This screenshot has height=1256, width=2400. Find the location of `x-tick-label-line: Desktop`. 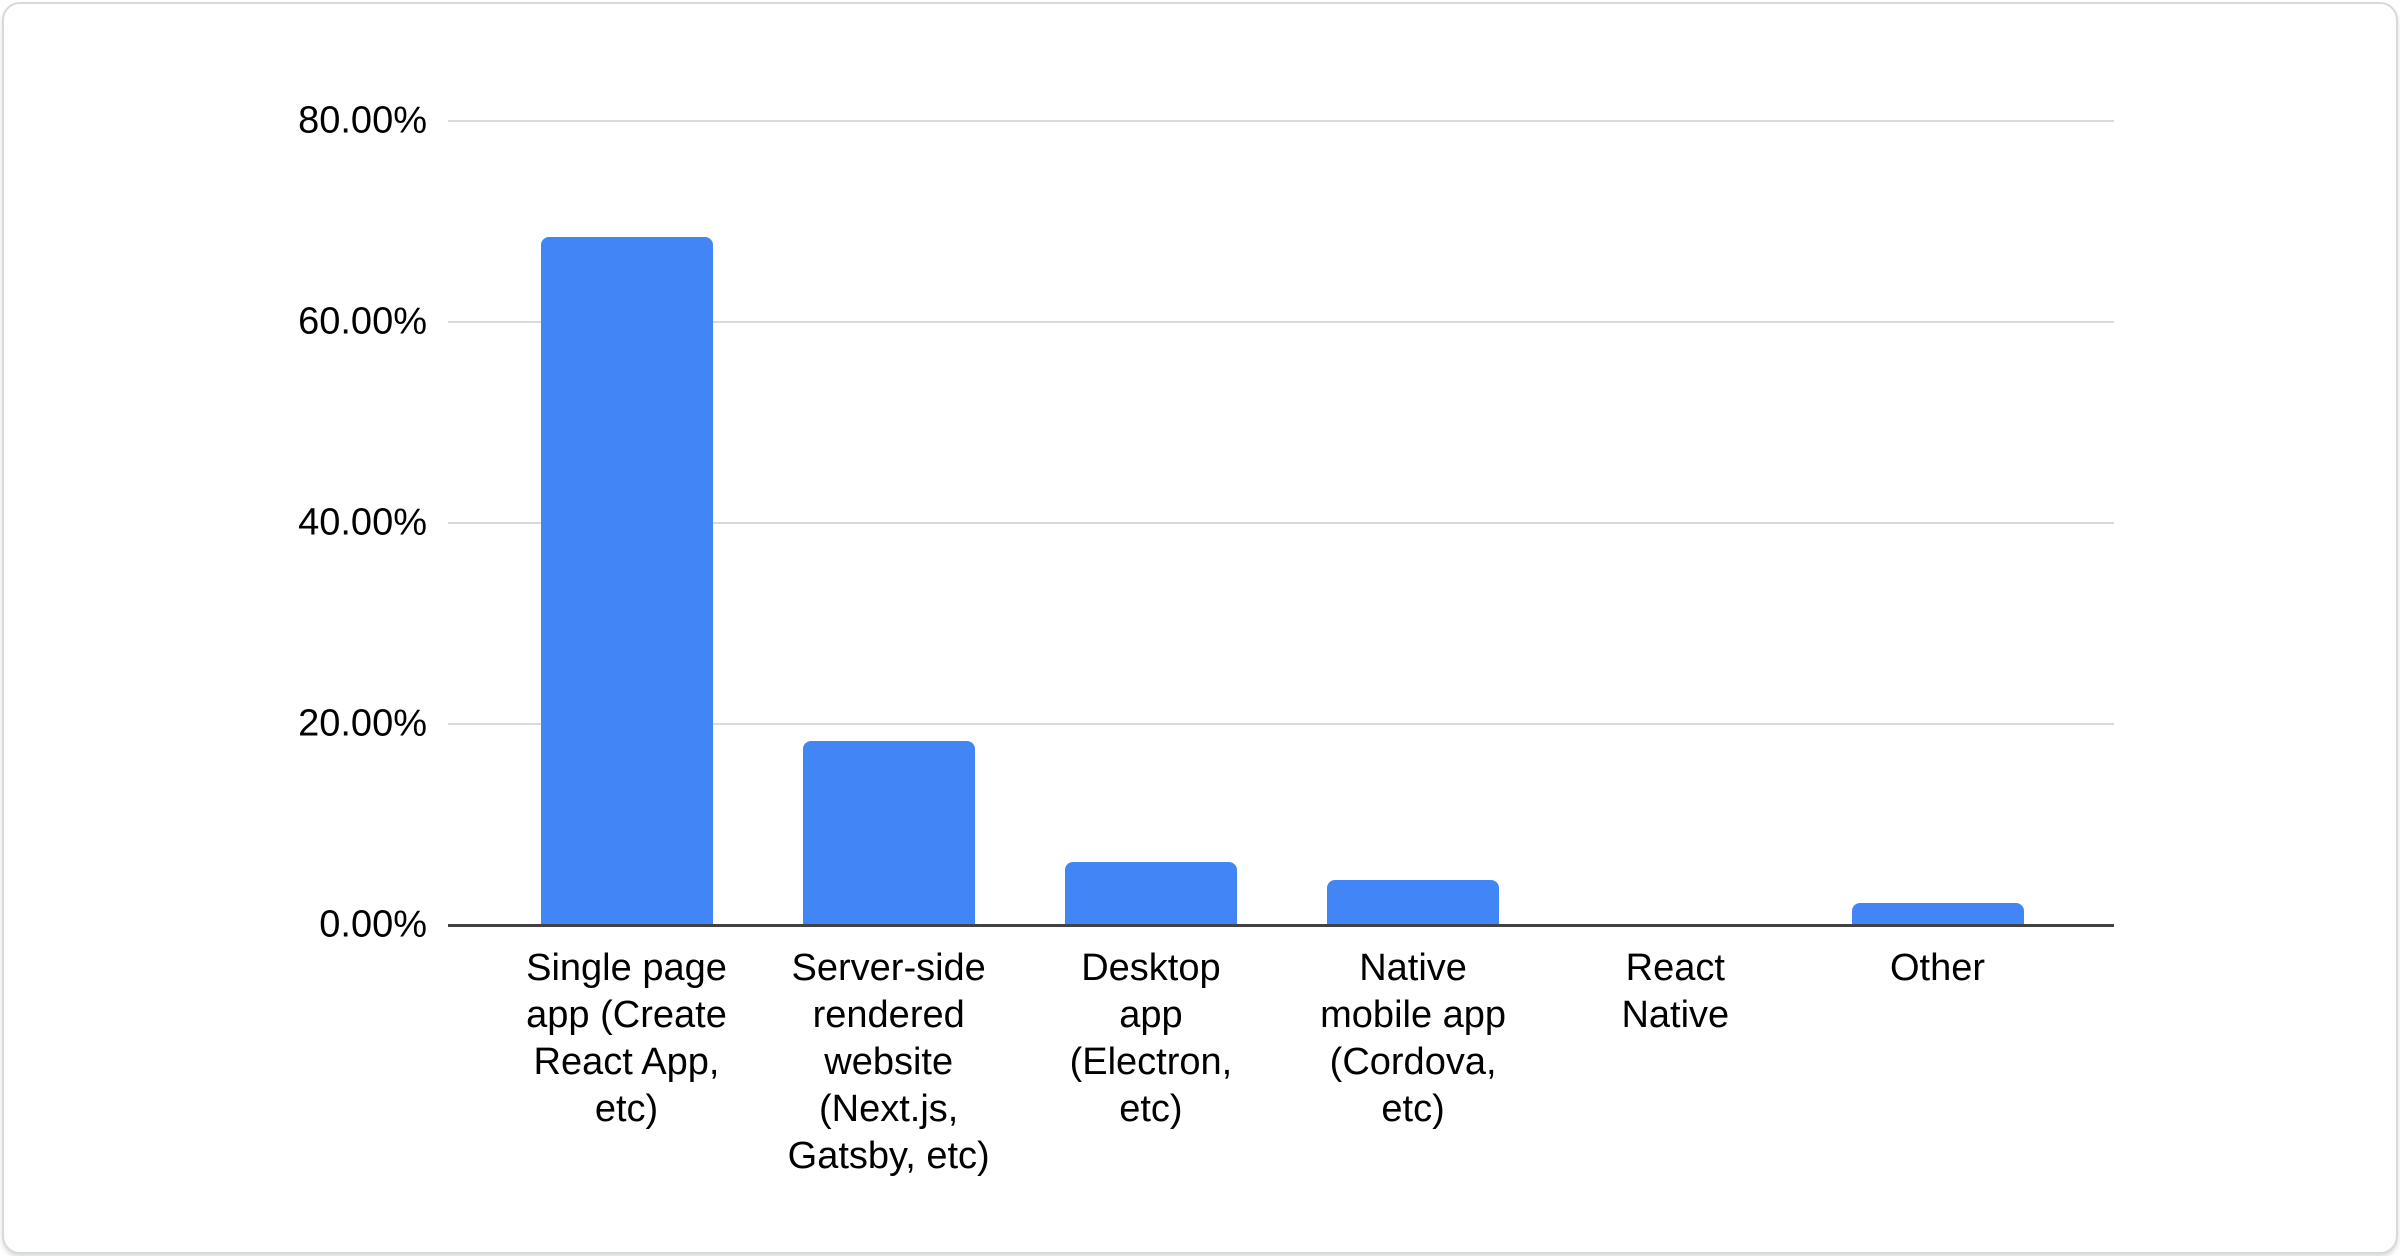

x-tick-label-line: Desktop is located at coordinates (1151, 968).